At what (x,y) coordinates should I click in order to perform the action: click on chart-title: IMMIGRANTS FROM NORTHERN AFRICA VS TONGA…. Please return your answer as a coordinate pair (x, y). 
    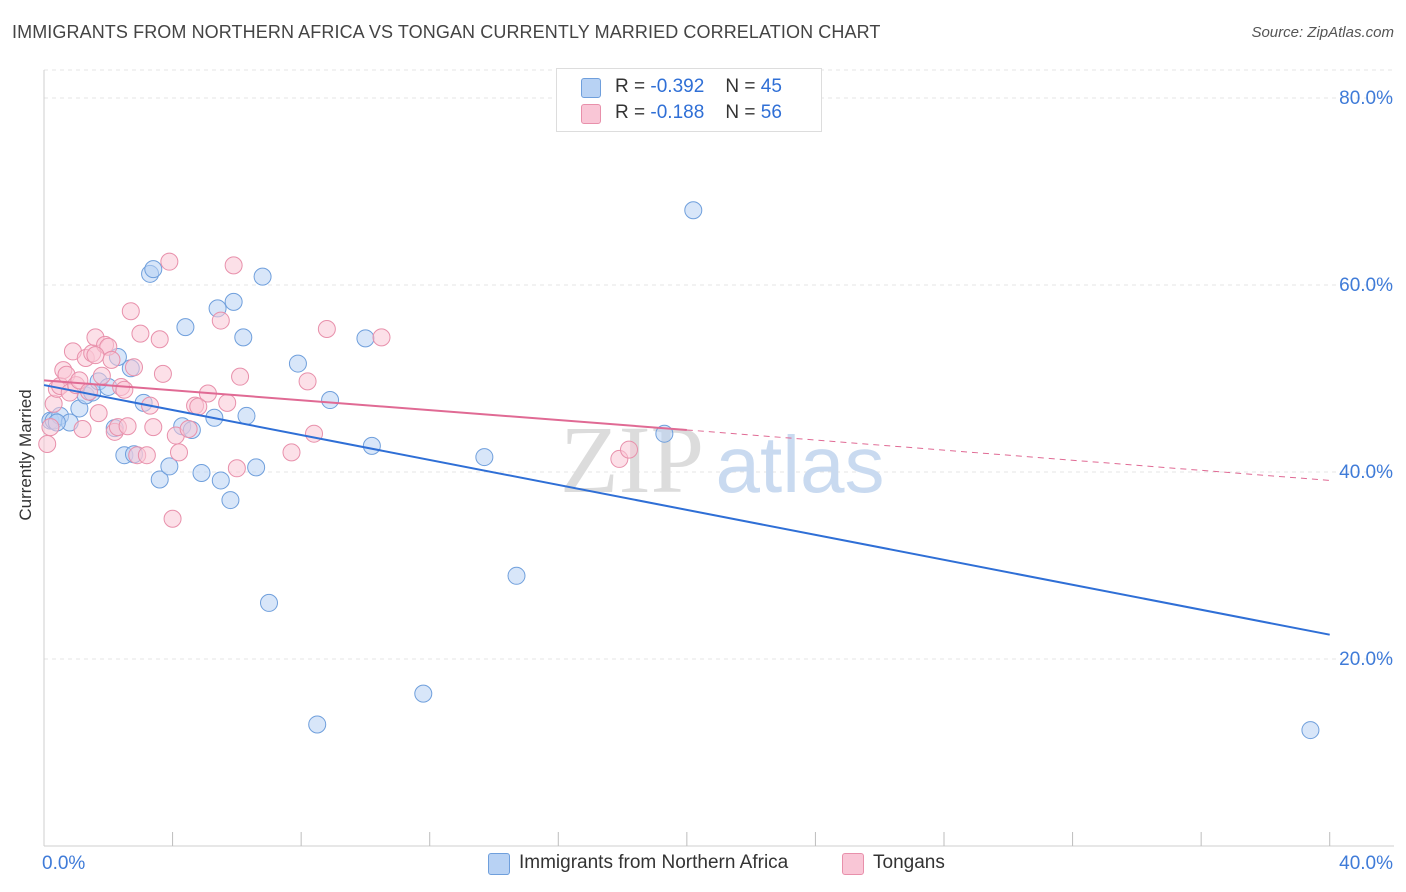
    Looking at the image, I should click on (446, 32).